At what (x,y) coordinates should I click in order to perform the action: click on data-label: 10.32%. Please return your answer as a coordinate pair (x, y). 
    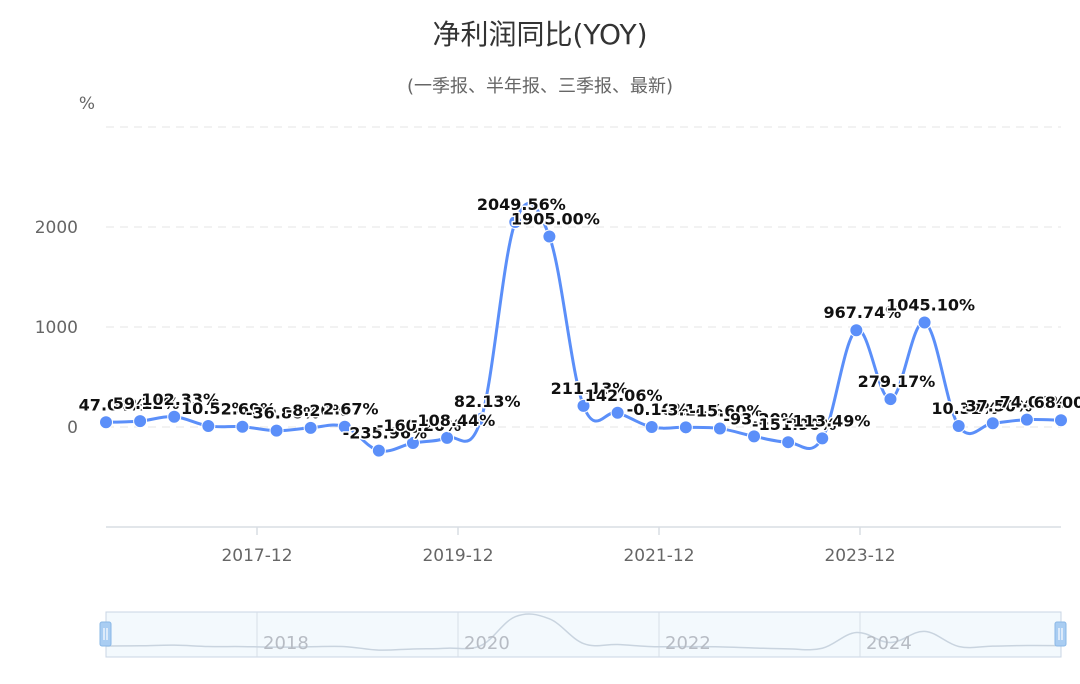
    Looking at the image, I should click on (964, 408).